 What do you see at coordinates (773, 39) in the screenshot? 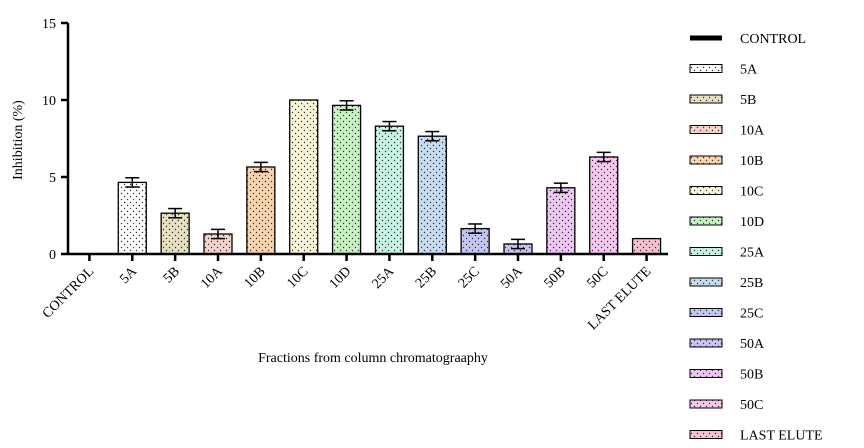
I see `legend-label-control: CONTROL` at bounding box center [773, 39].